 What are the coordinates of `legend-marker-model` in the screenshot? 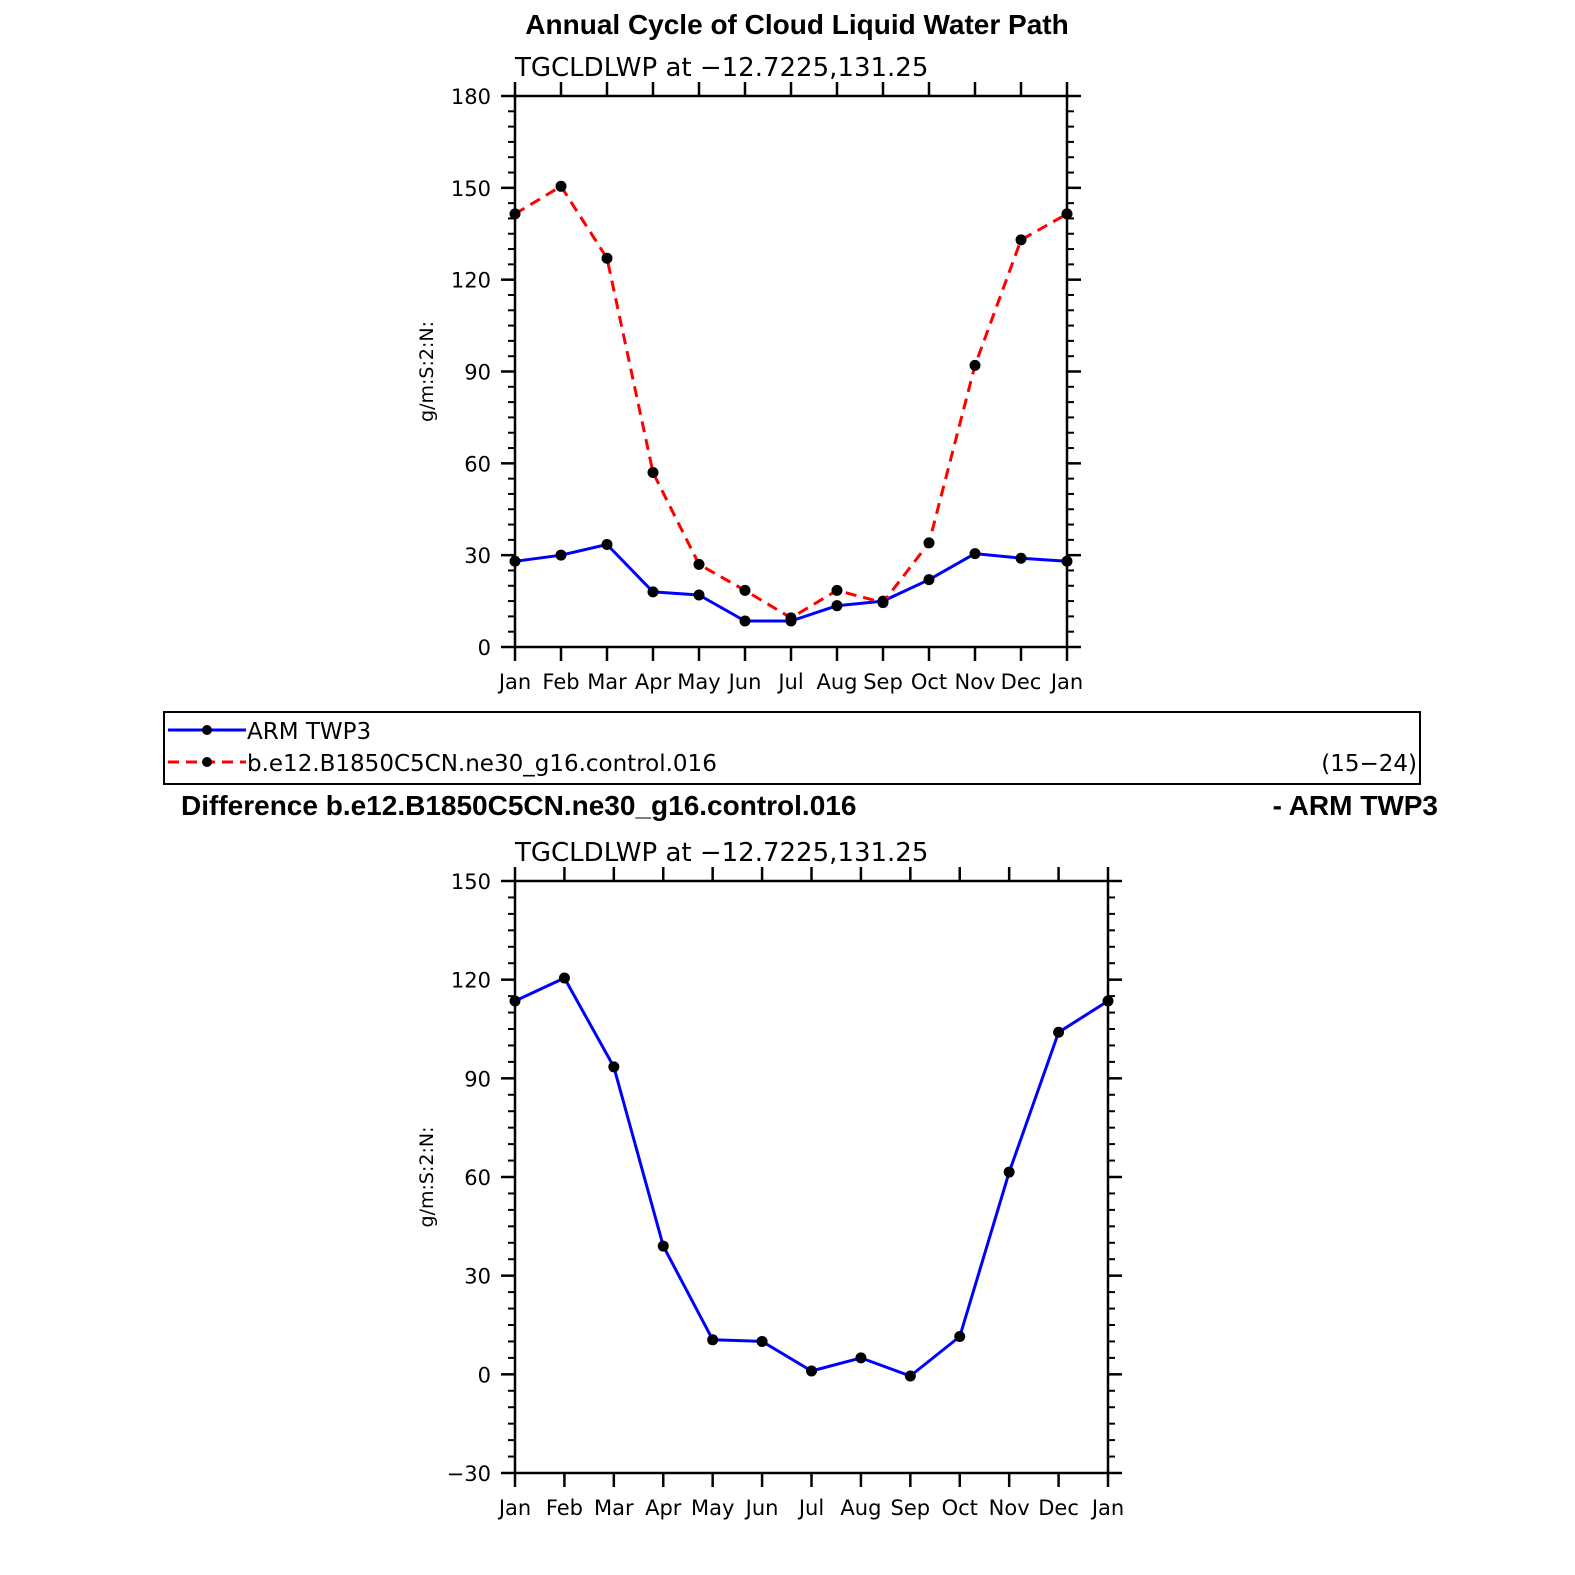 It's located at (207, 762).